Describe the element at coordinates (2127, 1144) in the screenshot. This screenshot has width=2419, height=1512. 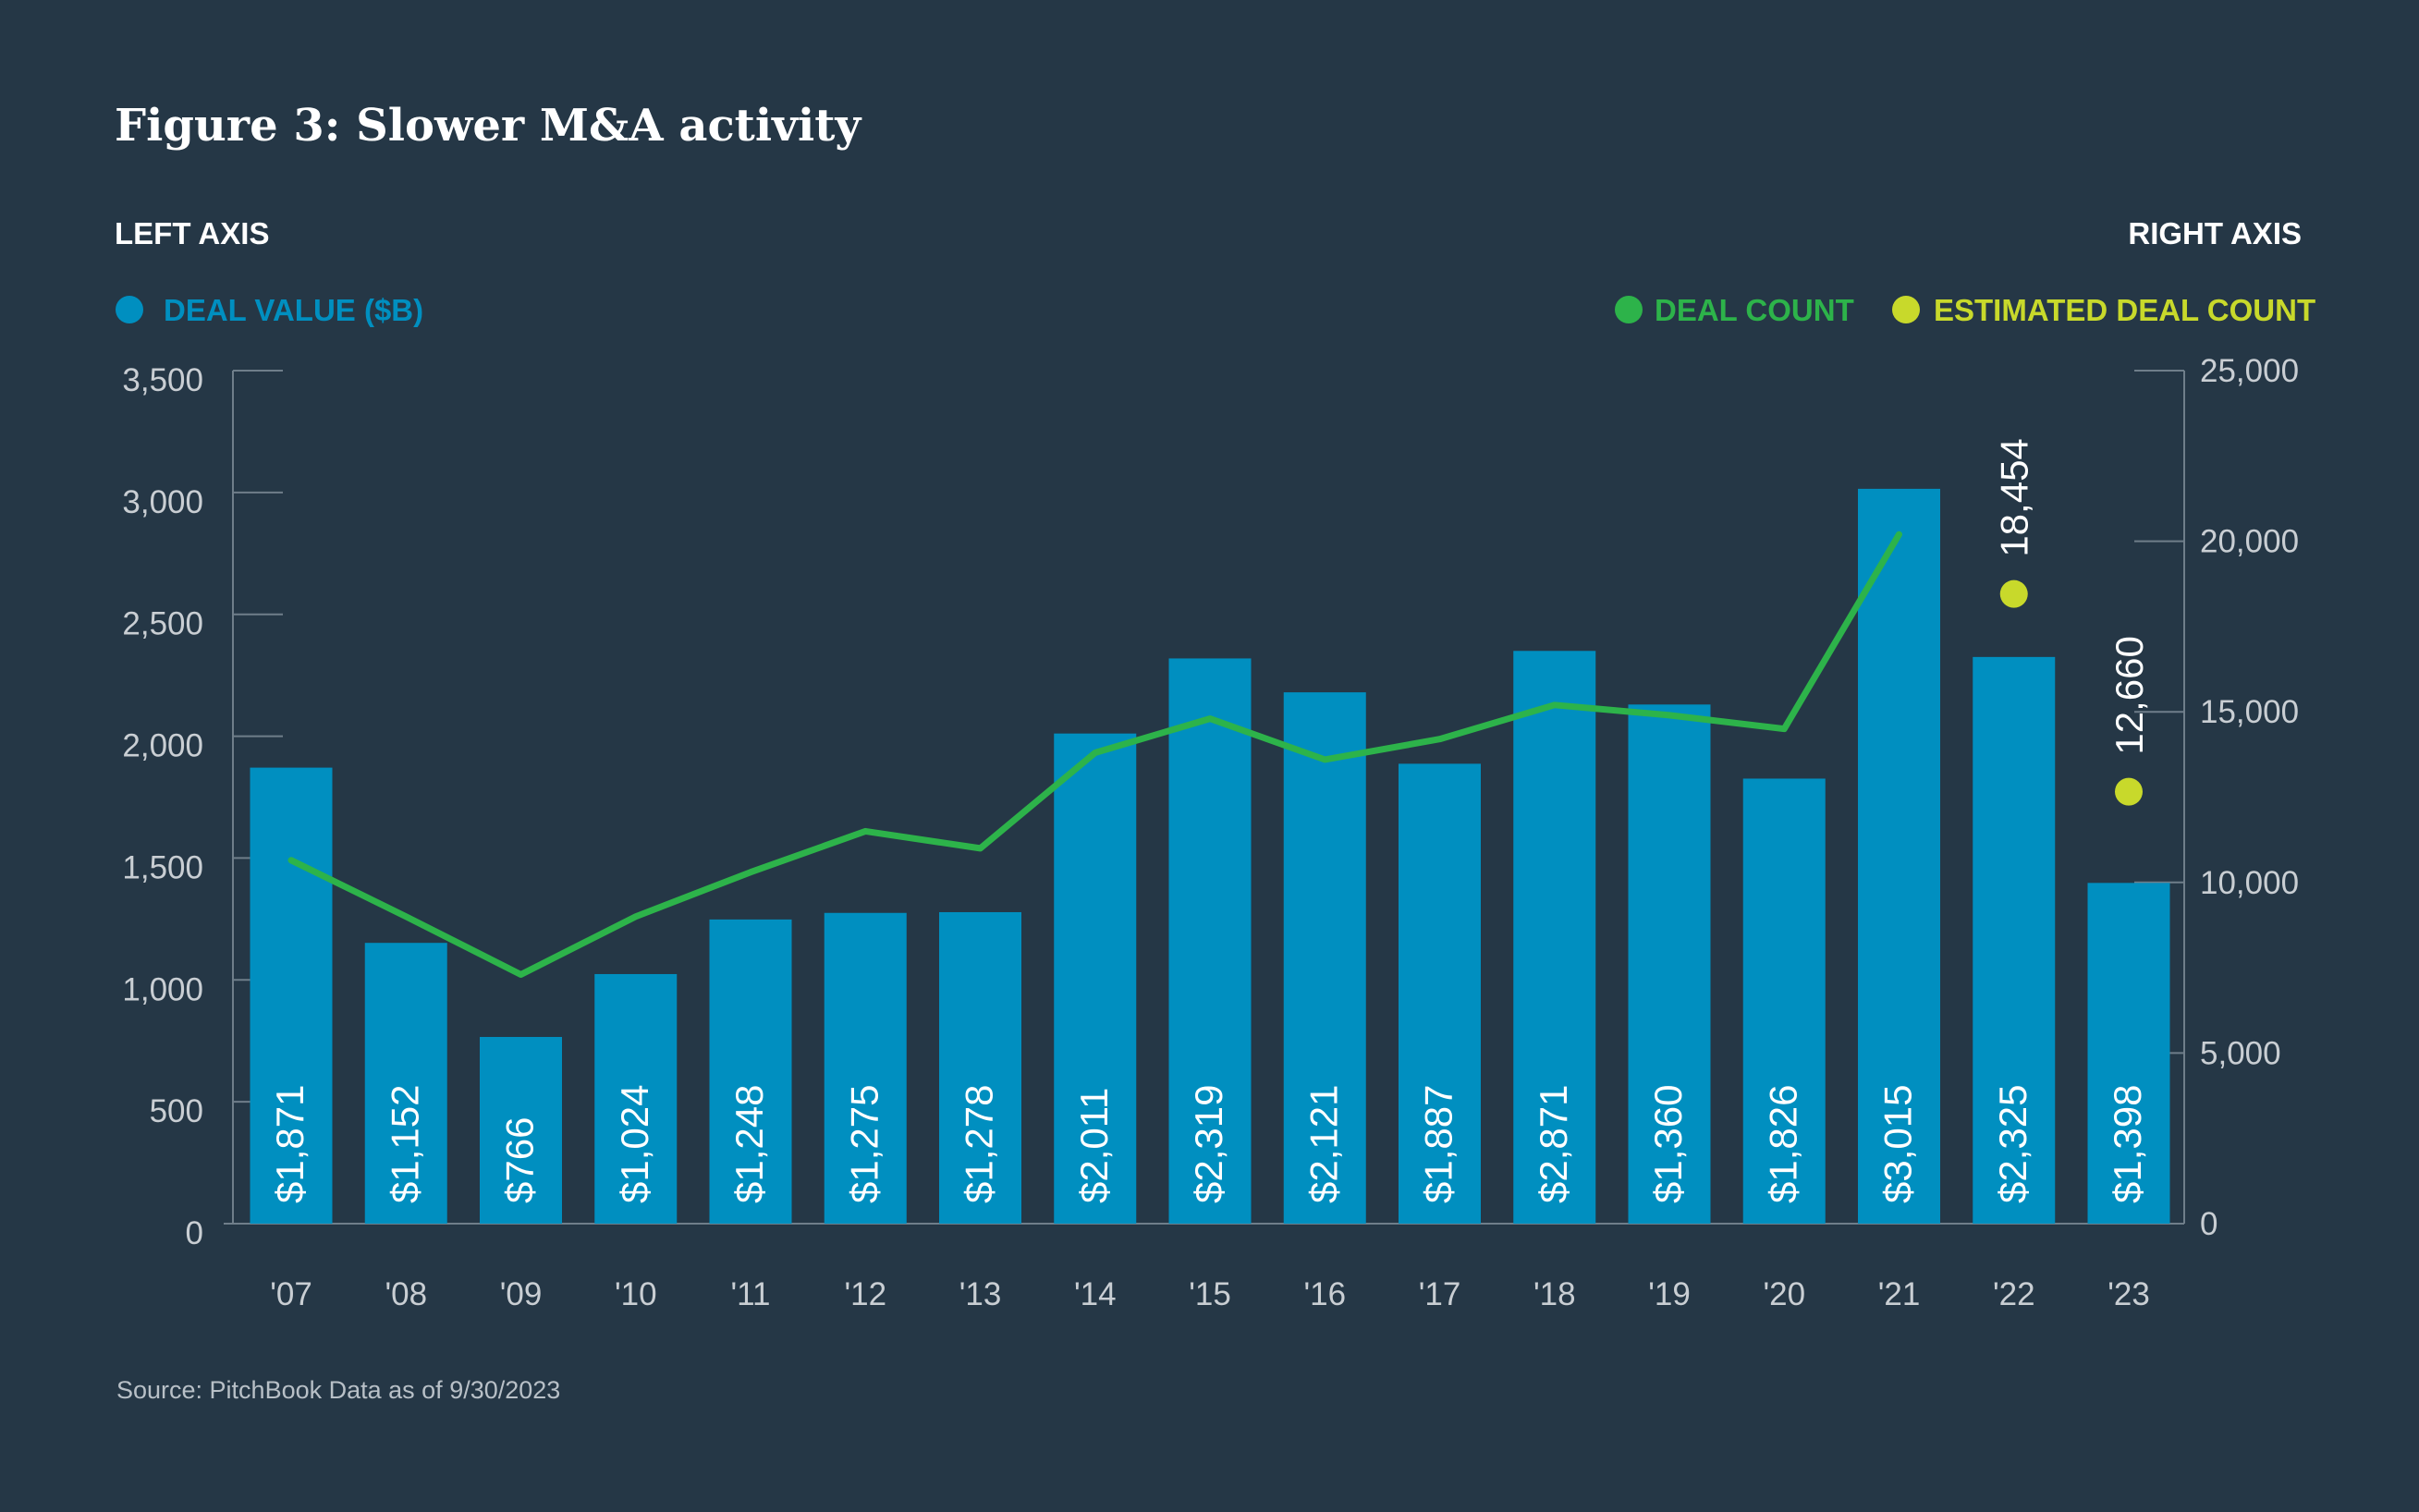
I see `deal-value-bar-label: $1,398` at that location.